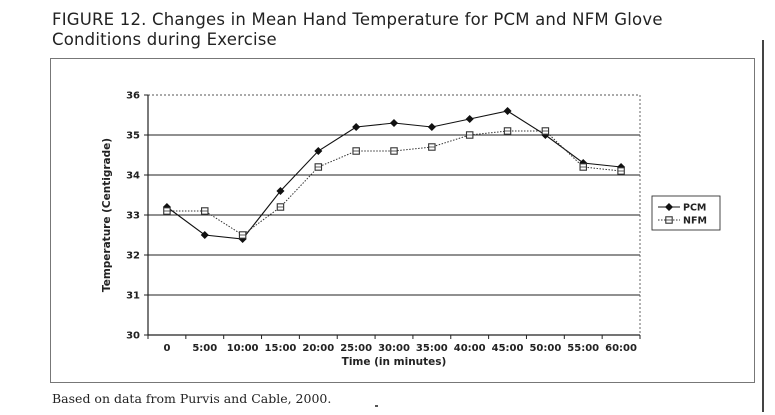 This screenshot has height=415, width=775. What do you see at coordinates (763, 226) in the screenshot?
I see `page-edge-divider` at bounding box center [763, 226].